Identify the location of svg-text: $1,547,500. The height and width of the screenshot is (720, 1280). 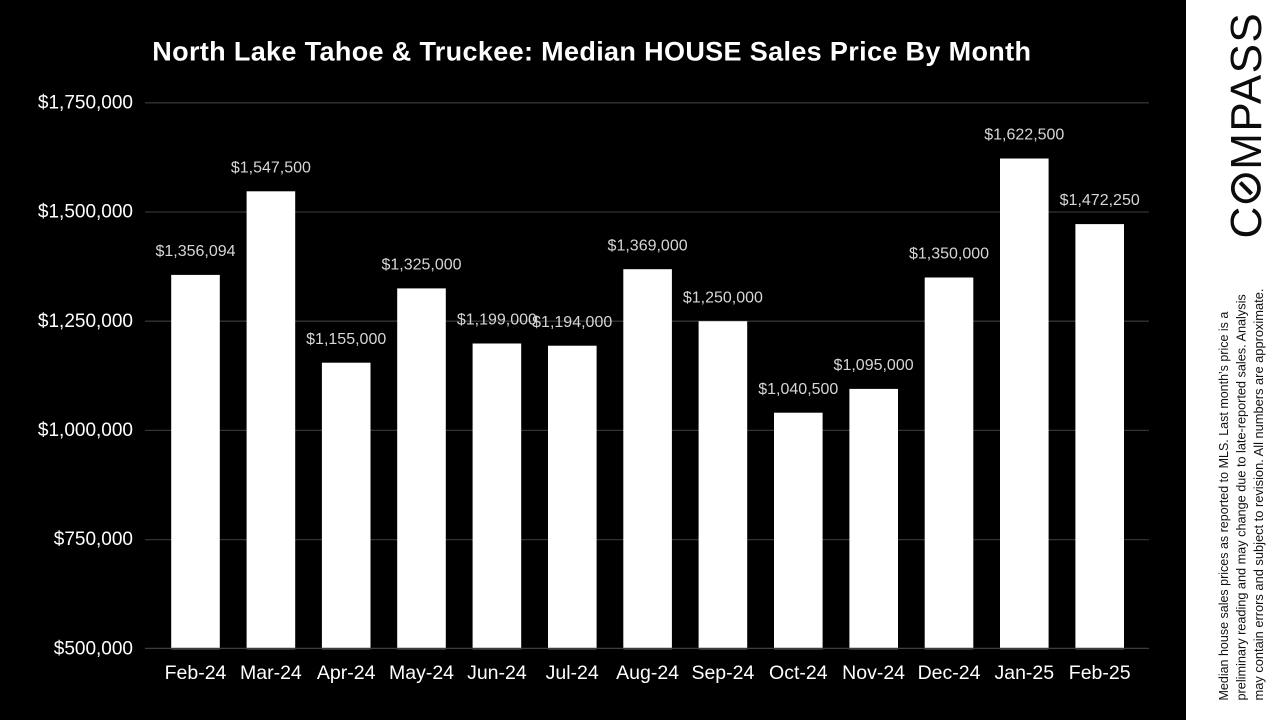
(271, 167).